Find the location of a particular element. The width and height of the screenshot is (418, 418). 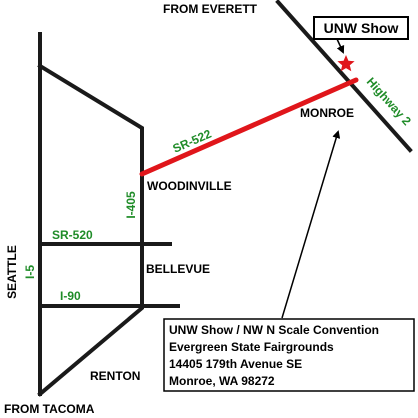

label-i405: I-405 is located at coordinates (131, 205).